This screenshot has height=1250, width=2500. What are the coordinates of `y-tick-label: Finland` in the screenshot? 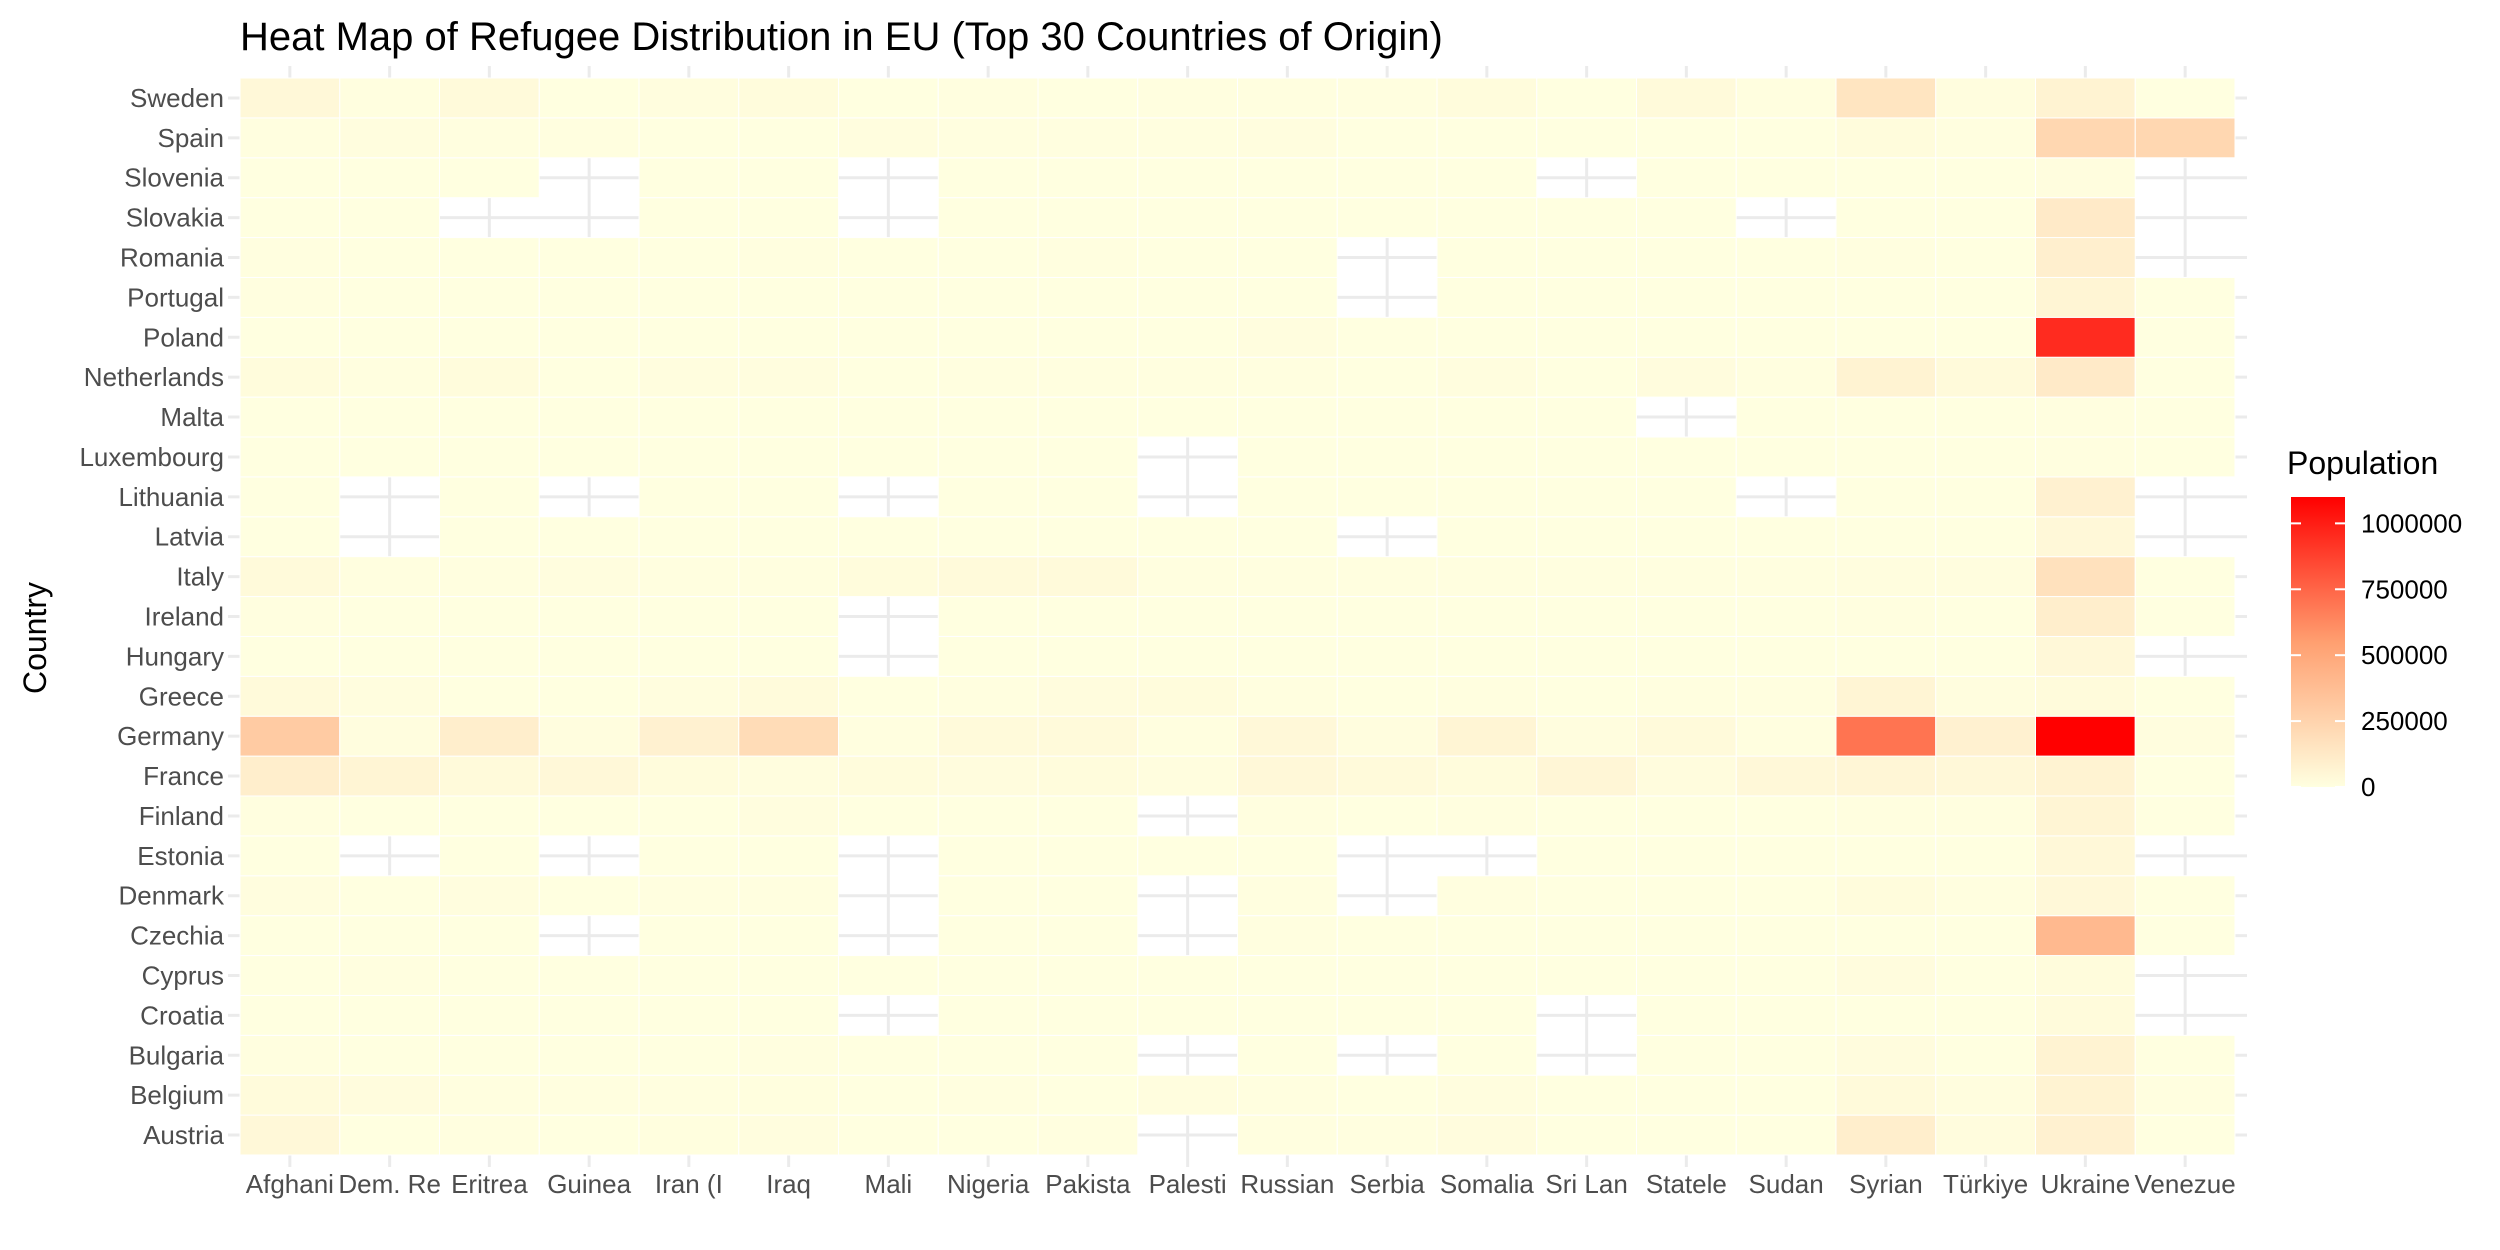 It's located at (181, 816).